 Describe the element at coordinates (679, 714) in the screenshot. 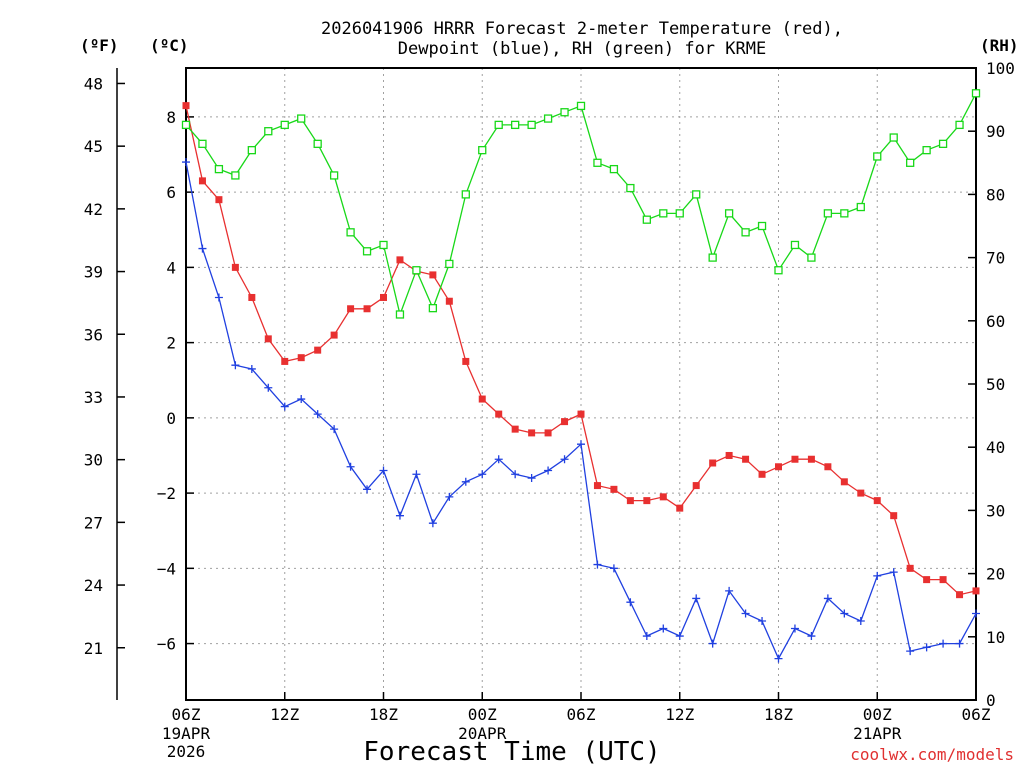

I see `x-tick-label: 12Z` at that location.